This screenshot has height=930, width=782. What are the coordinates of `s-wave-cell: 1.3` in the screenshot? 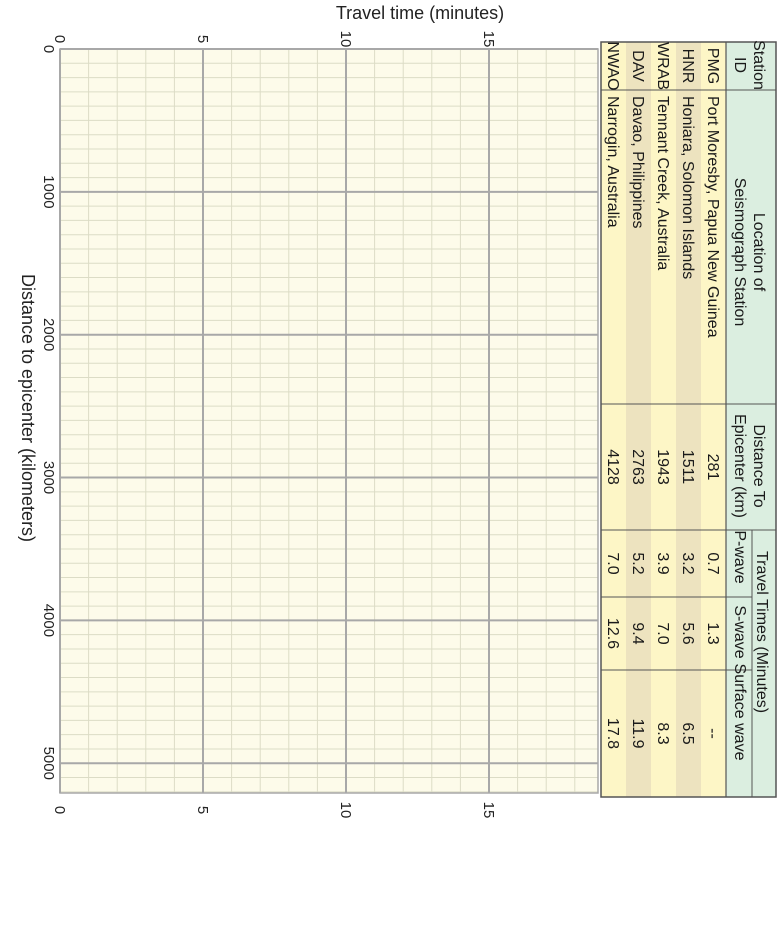 It's located at (712, 633).